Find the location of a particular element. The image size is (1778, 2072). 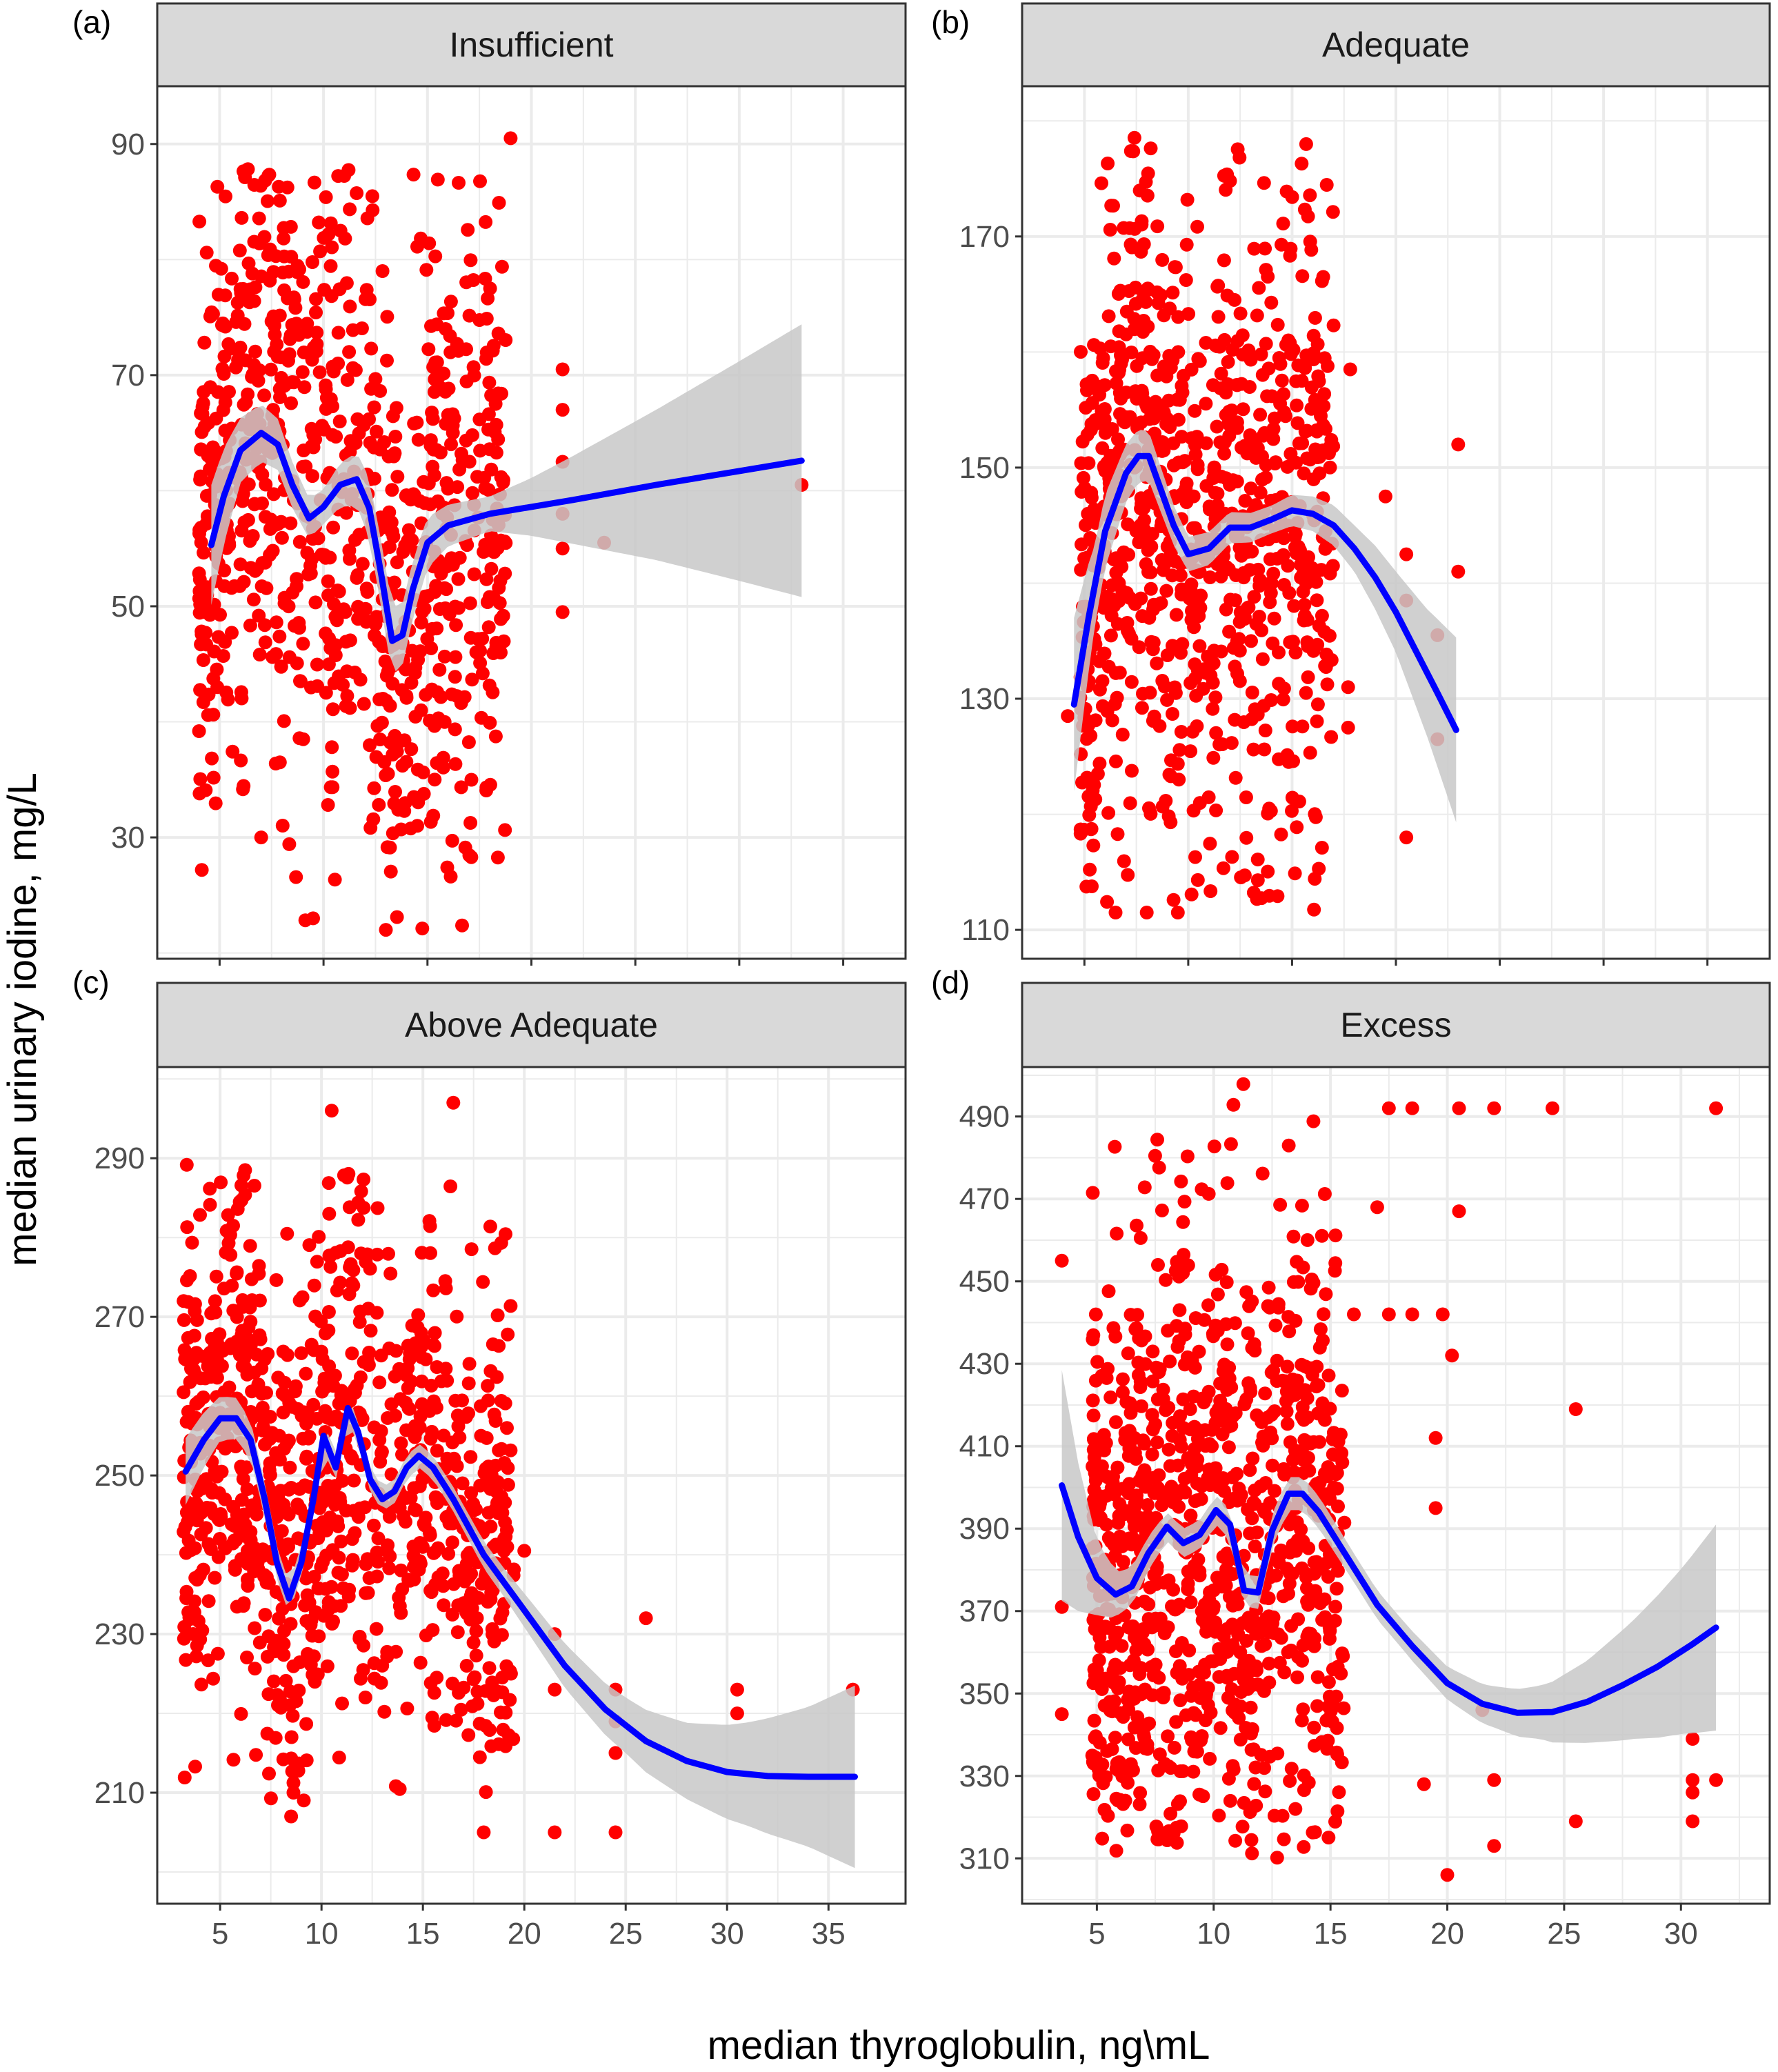

x-tick-label: 30 is located at coordinates (1681, 1934).